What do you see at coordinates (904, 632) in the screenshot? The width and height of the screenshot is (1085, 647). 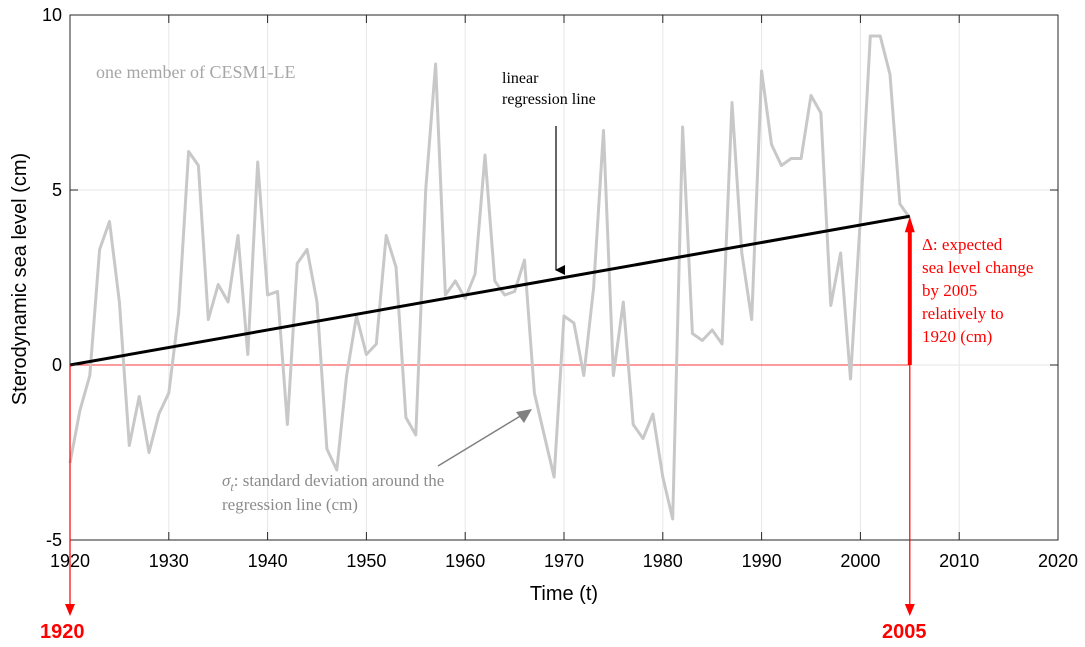 I see `end-year-label: 2005` at bounding box center [904, 632].